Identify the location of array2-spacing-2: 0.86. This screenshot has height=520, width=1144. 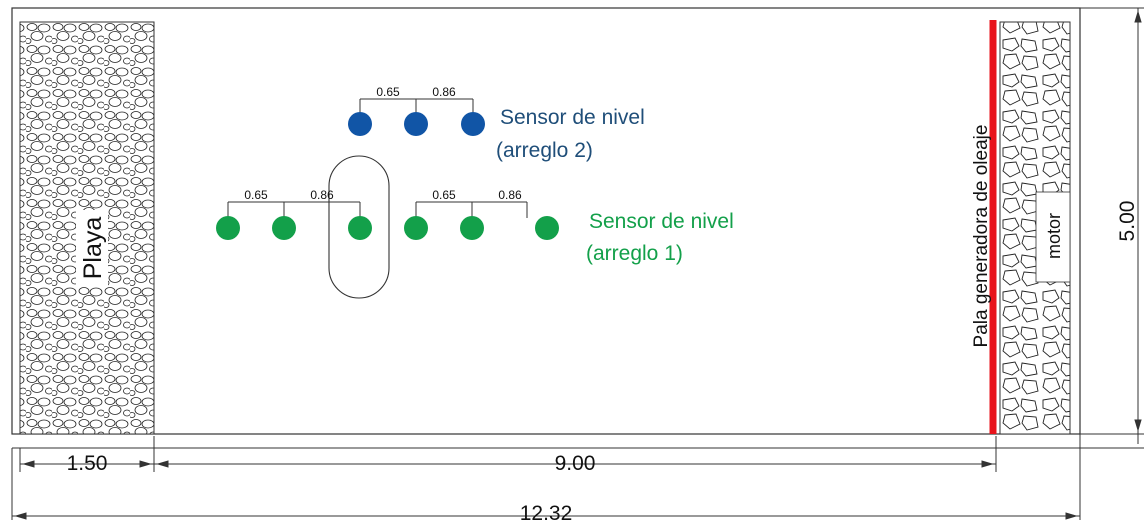
(444, 92).